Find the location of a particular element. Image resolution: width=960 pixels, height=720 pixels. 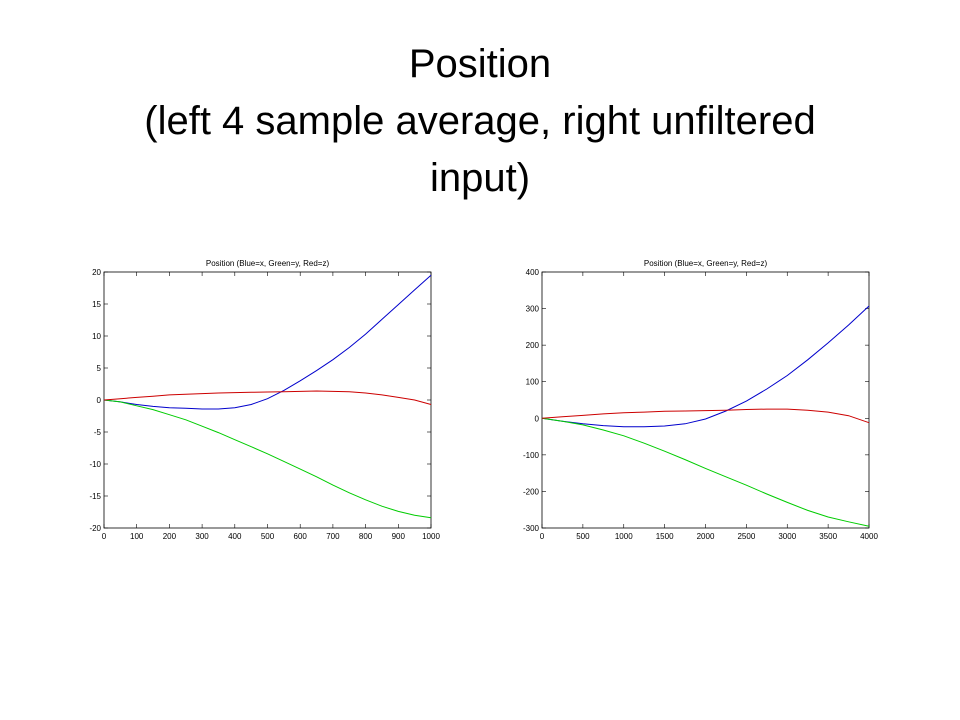

y-tick-label: -15 is located at coordinates (95, 496).